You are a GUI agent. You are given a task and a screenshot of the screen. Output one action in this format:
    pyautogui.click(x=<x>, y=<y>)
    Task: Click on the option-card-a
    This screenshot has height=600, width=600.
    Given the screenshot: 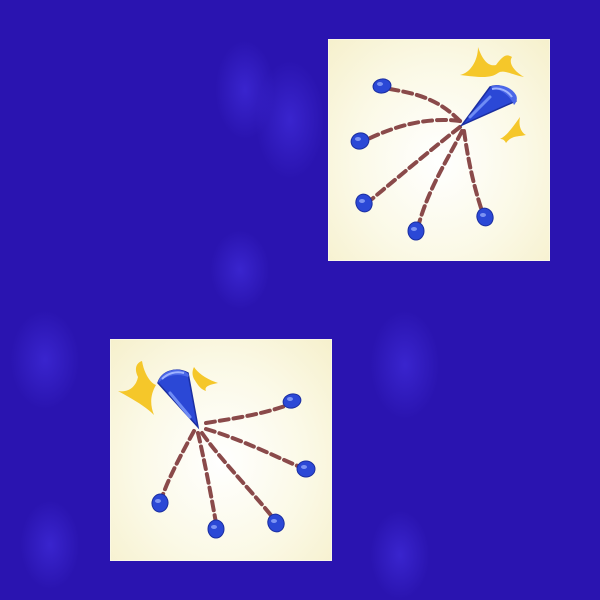 What is the action you would take?
    pyautogui.click(x=439, y=150)
    